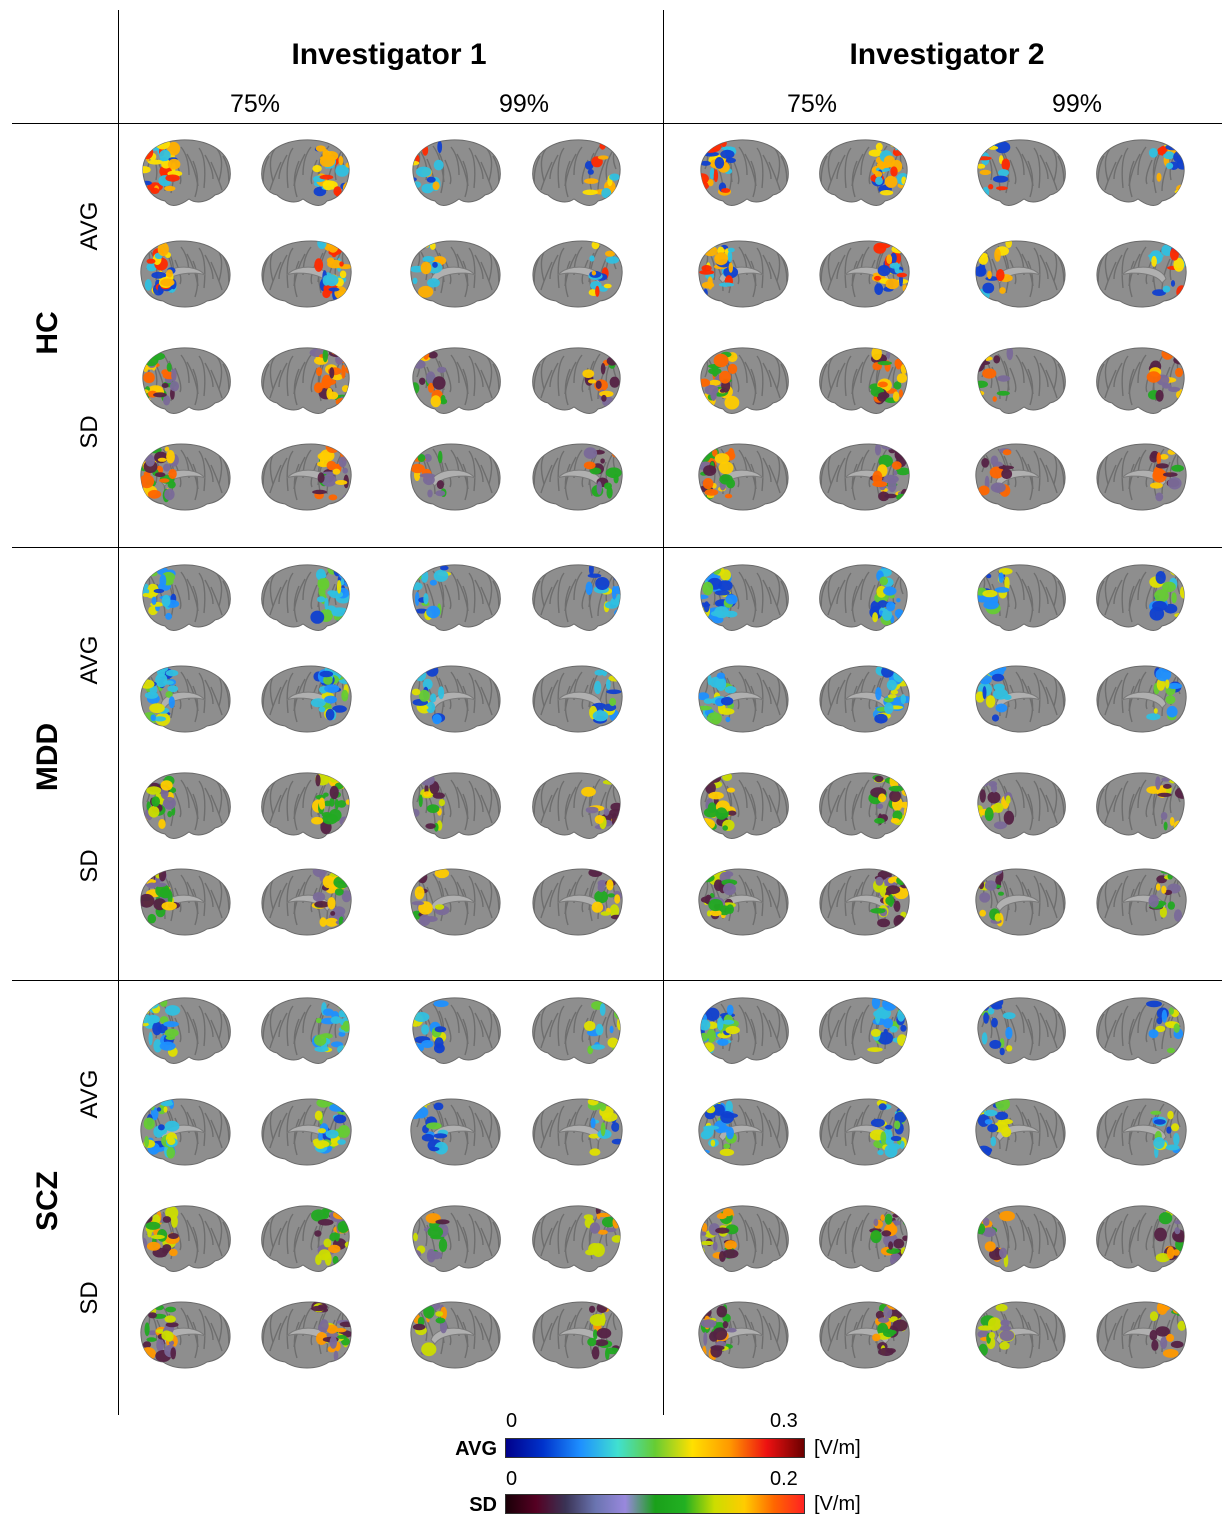 Image resolution: width=1223 pixels, height=1525 pixels. What do you see at coordinates (947, 54) in the screenshot?
I see `header-investigator-2: Investigator 2` at bounding box center [947, 54].